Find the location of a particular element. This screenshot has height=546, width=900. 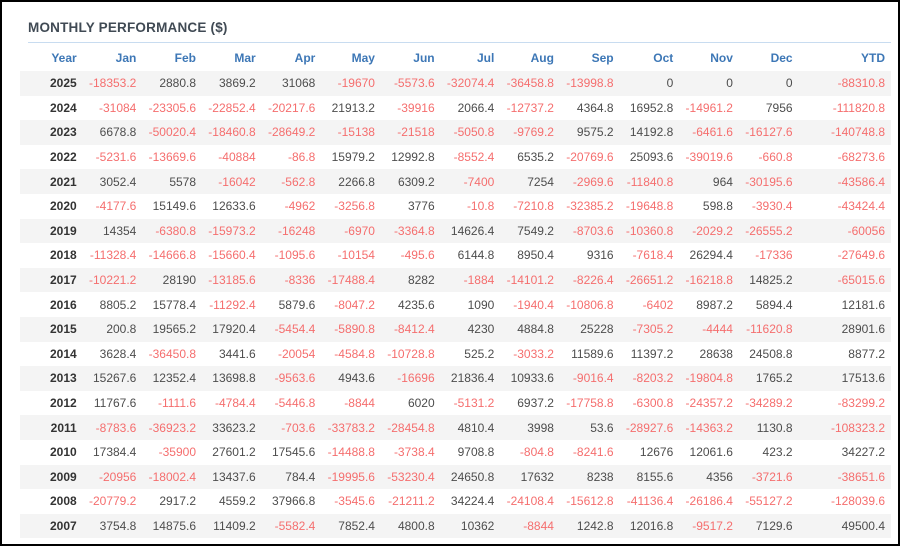

value-cell: -43424.4 is located at coordinates (861, 206).